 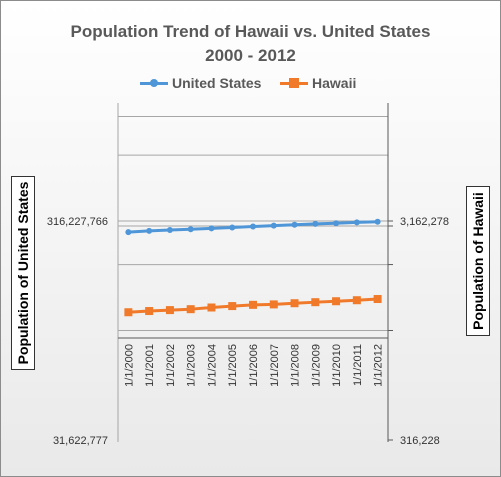 I want to click on x-axis-tick-label: 1/1/2003, so click(x=192, y=365).